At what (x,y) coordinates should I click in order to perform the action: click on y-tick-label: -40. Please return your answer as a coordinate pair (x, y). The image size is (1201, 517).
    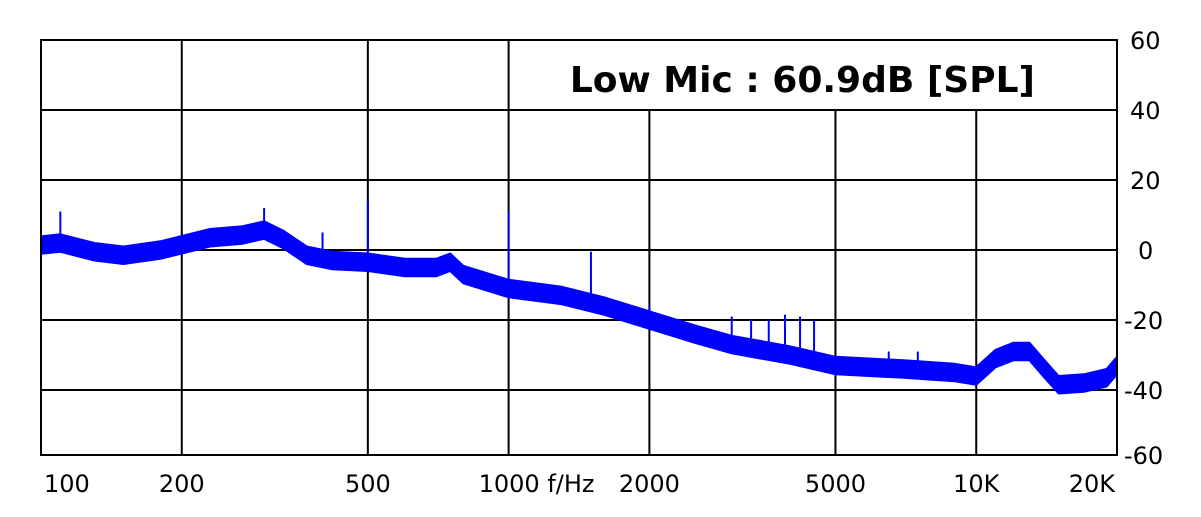
    Looking at the image, I should click on (1143, 391).